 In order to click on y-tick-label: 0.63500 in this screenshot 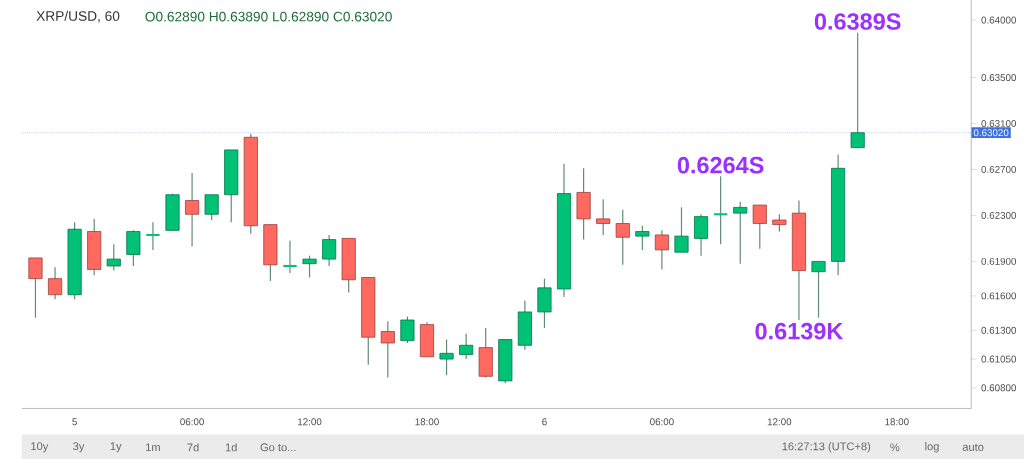, I will do `click(999, 77)`.